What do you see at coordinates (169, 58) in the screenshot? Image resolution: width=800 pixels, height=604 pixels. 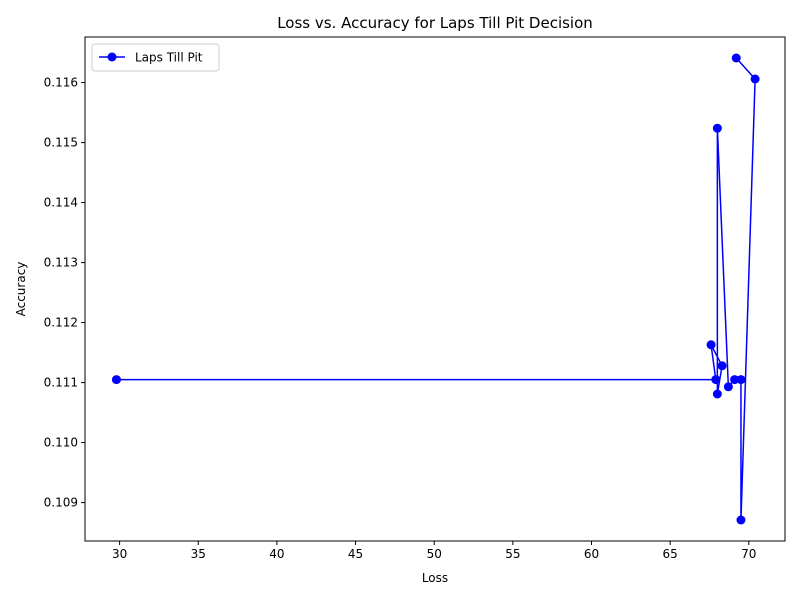 I see `legend-entry-label: Laps Till Pit` at bounding box center [169, 58].